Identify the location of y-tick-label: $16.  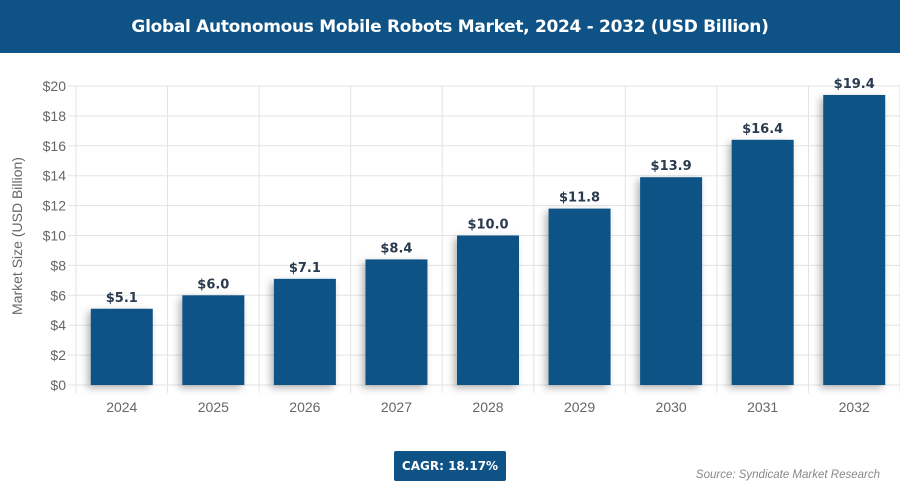
(55, 146).